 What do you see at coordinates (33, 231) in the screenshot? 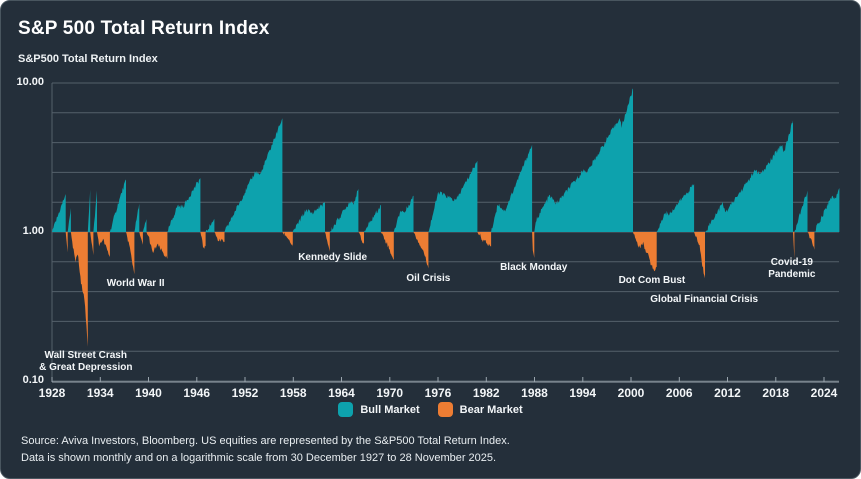
I see `y-tick-label: 1.00` at bounding box center [33, 231].